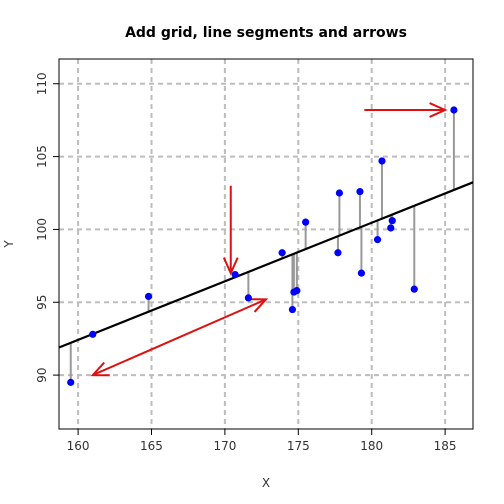  I want to click on y-tick-label: 95, so click(42, 302).